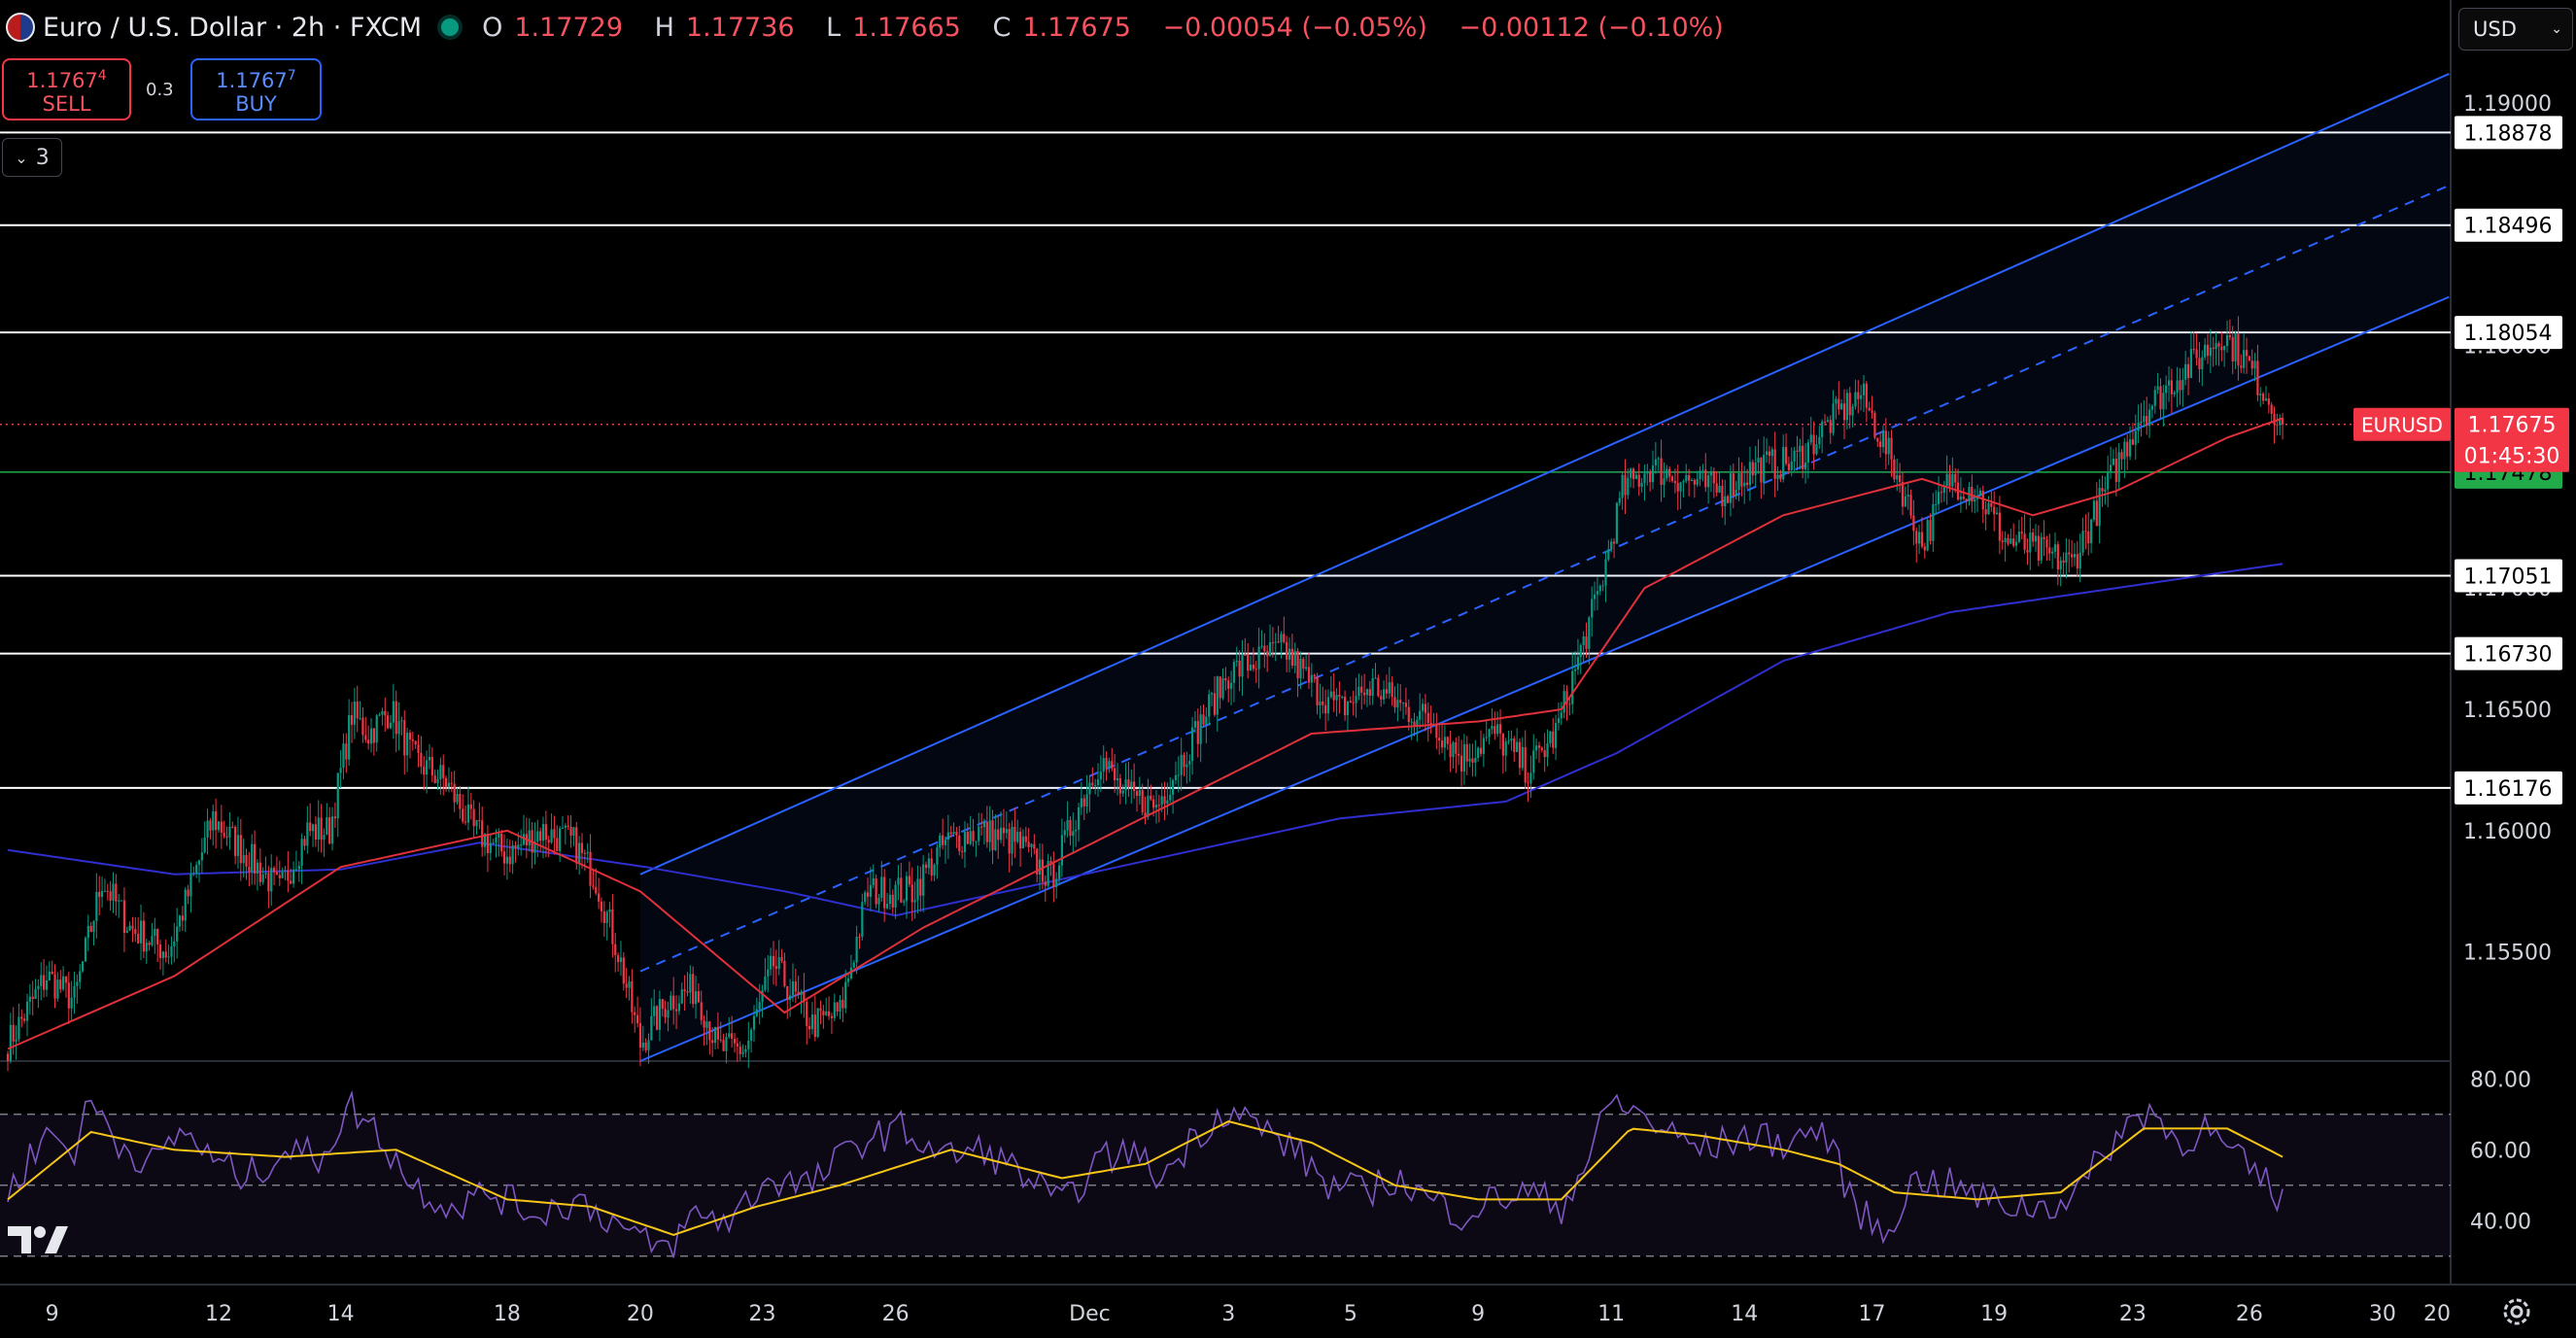 Image resolution: width=2576 pixels, height=1338 pixels. Describe the element at coordinates (32, 157) in the screenshot. I see `indicators-toggle-button: ⌄ 3` at that location.